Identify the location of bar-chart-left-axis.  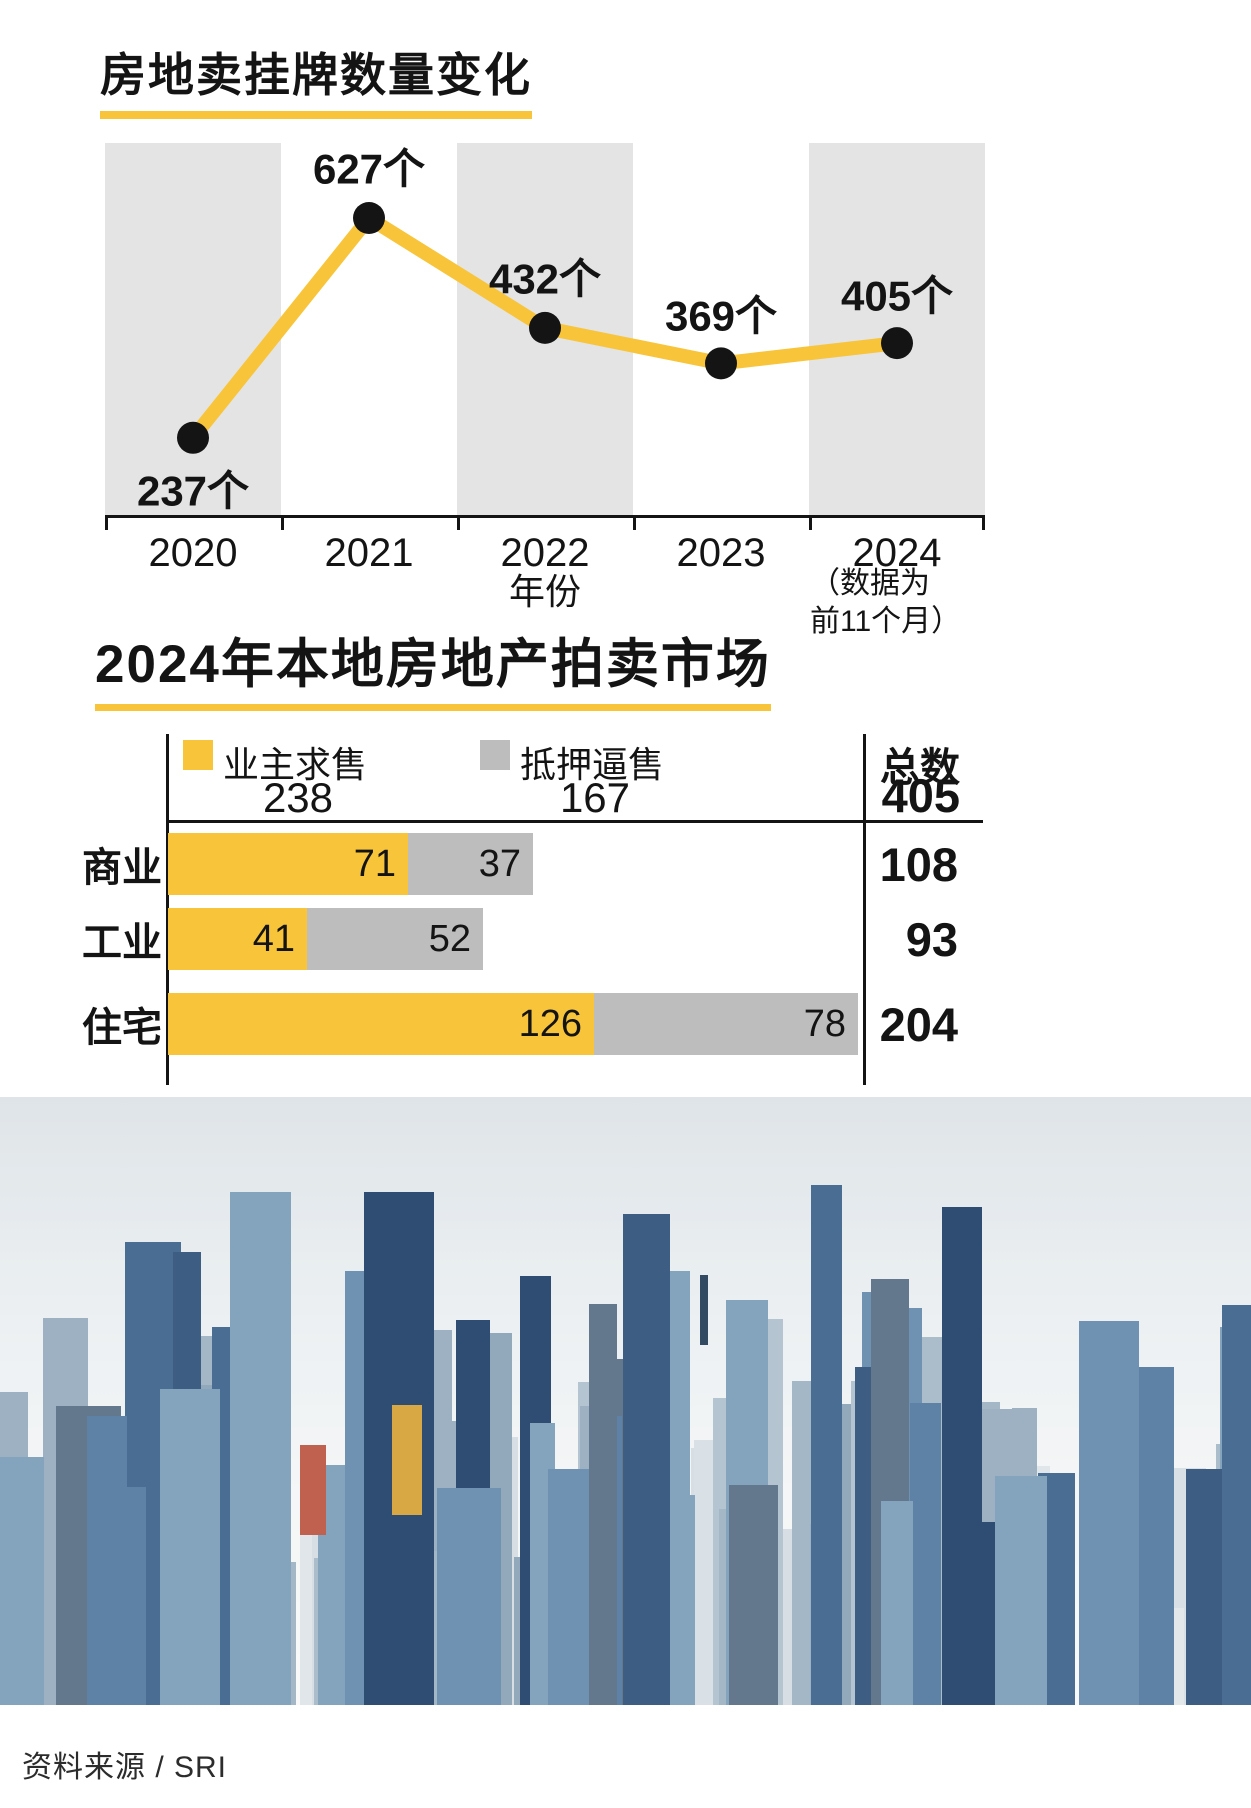
(167, 909).